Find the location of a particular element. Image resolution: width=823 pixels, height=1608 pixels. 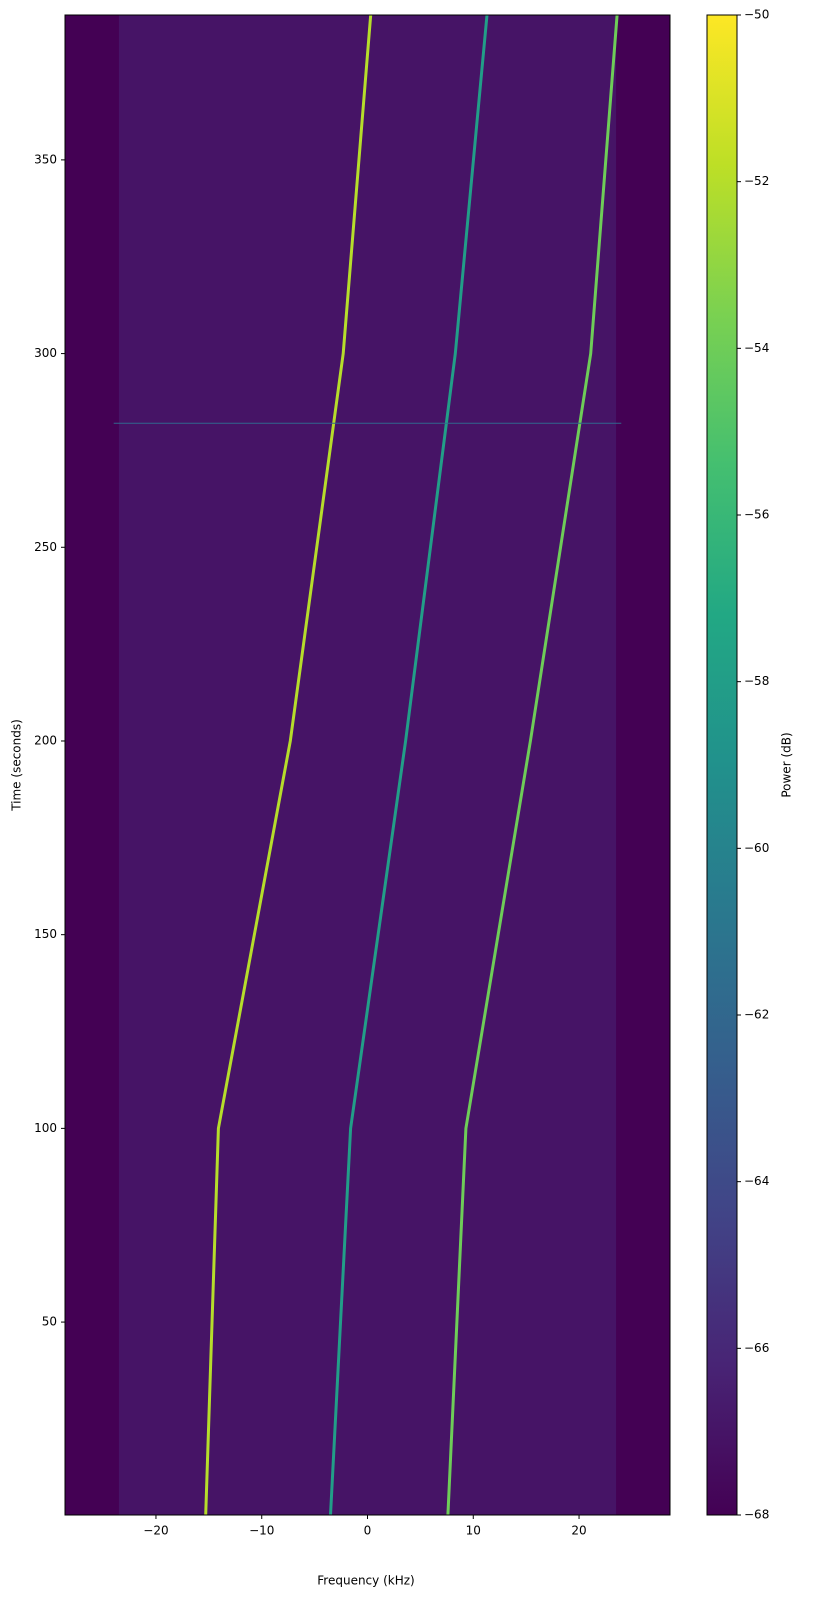

y-tick-label: 350 is located at coordinates (45, 159).